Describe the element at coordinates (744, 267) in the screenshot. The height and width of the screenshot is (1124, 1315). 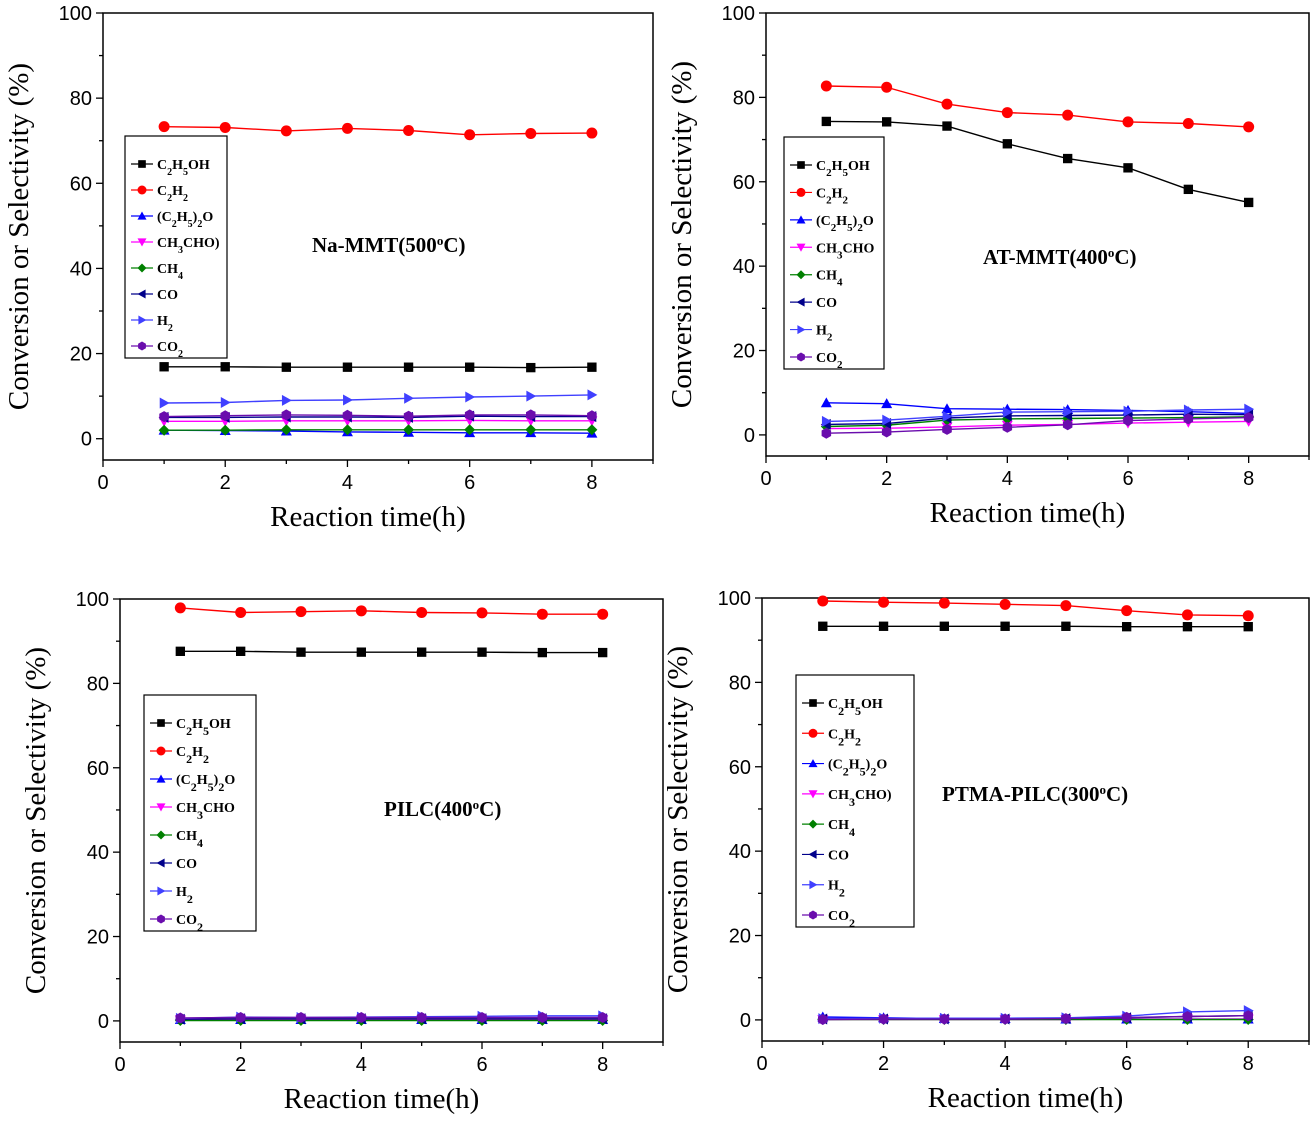
I see `y-tick-label: 40` at that location.